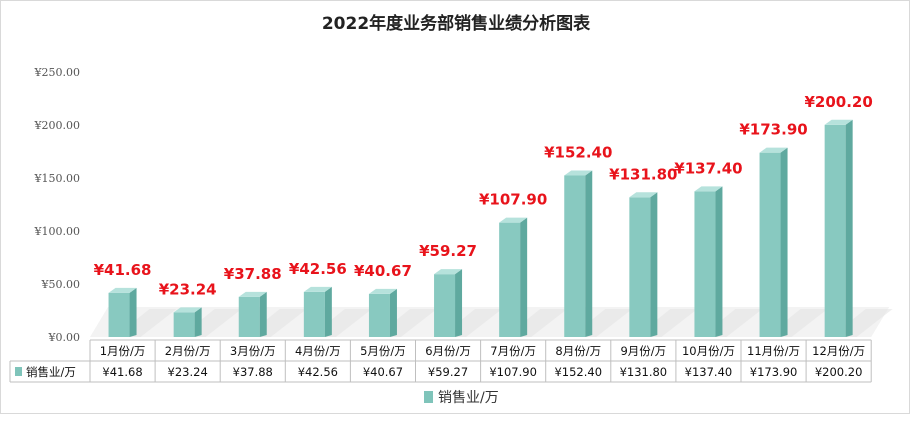 This screenshot has width=912, height=424. What do you see at coordinates (123, 270) in the screenshot?
I see `data-label: ¥41.68` at bounding box center [123, 270].